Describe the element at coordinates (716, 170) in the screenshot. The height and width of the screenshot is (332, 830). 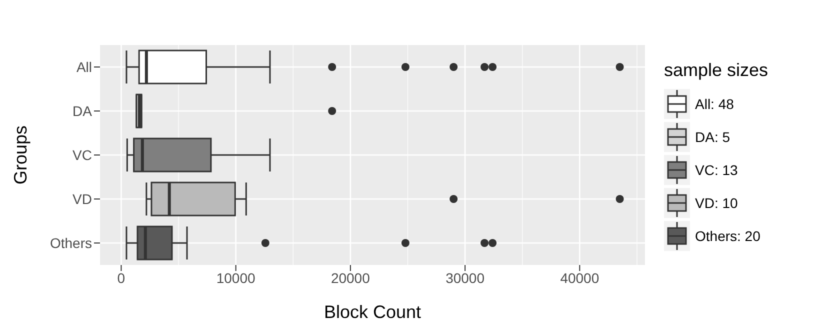
I see `legend-label: VC: 13` at that location.